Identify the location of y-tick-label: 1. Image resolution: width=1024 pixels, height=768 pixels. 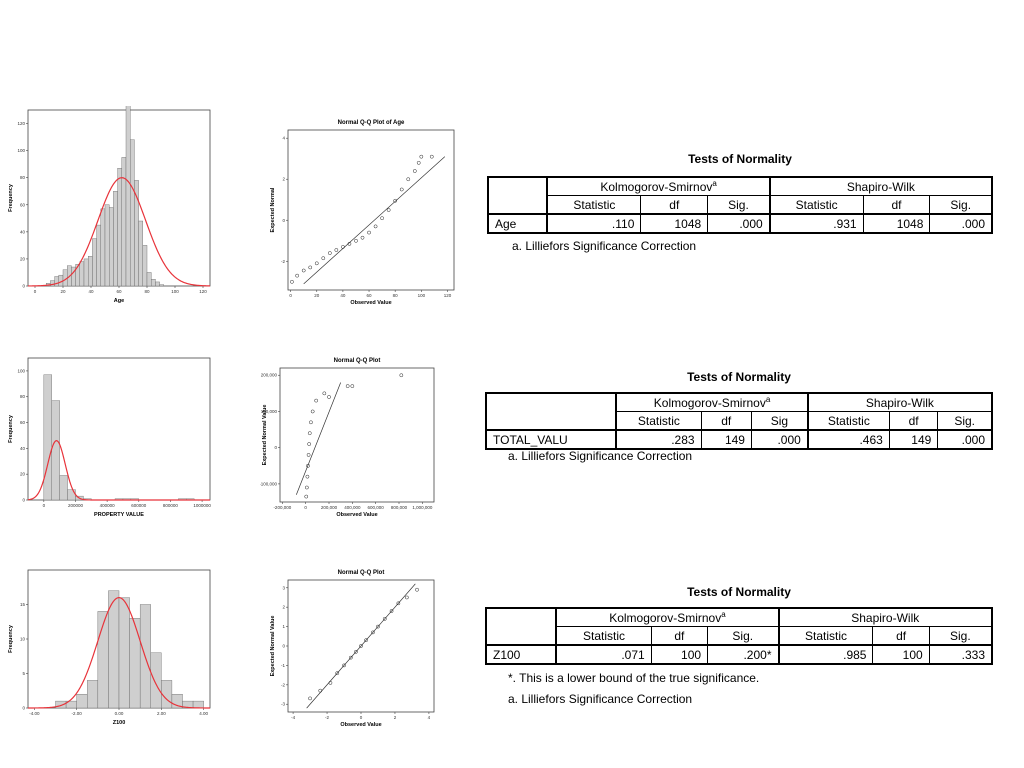
(283, 626).